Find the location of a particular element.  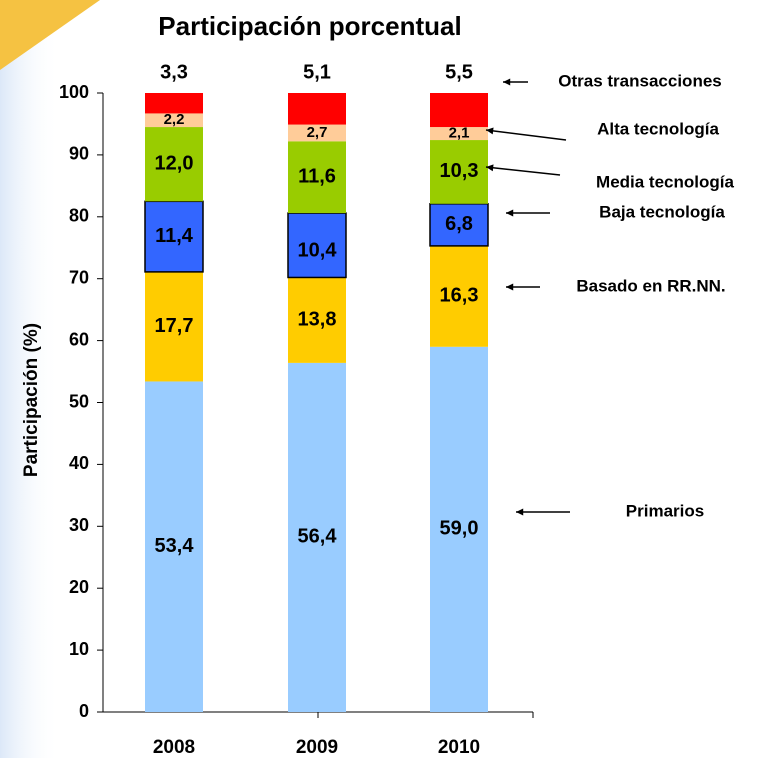

x-tick-label: 2009 is located at coordinates (317, 747).